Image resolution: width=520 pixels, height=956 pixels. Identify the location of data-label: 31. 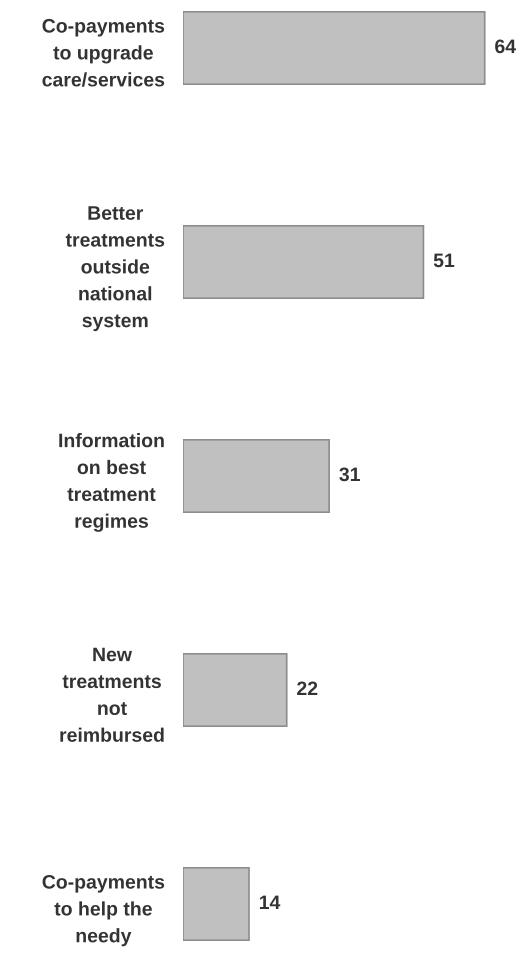
(349, 474).